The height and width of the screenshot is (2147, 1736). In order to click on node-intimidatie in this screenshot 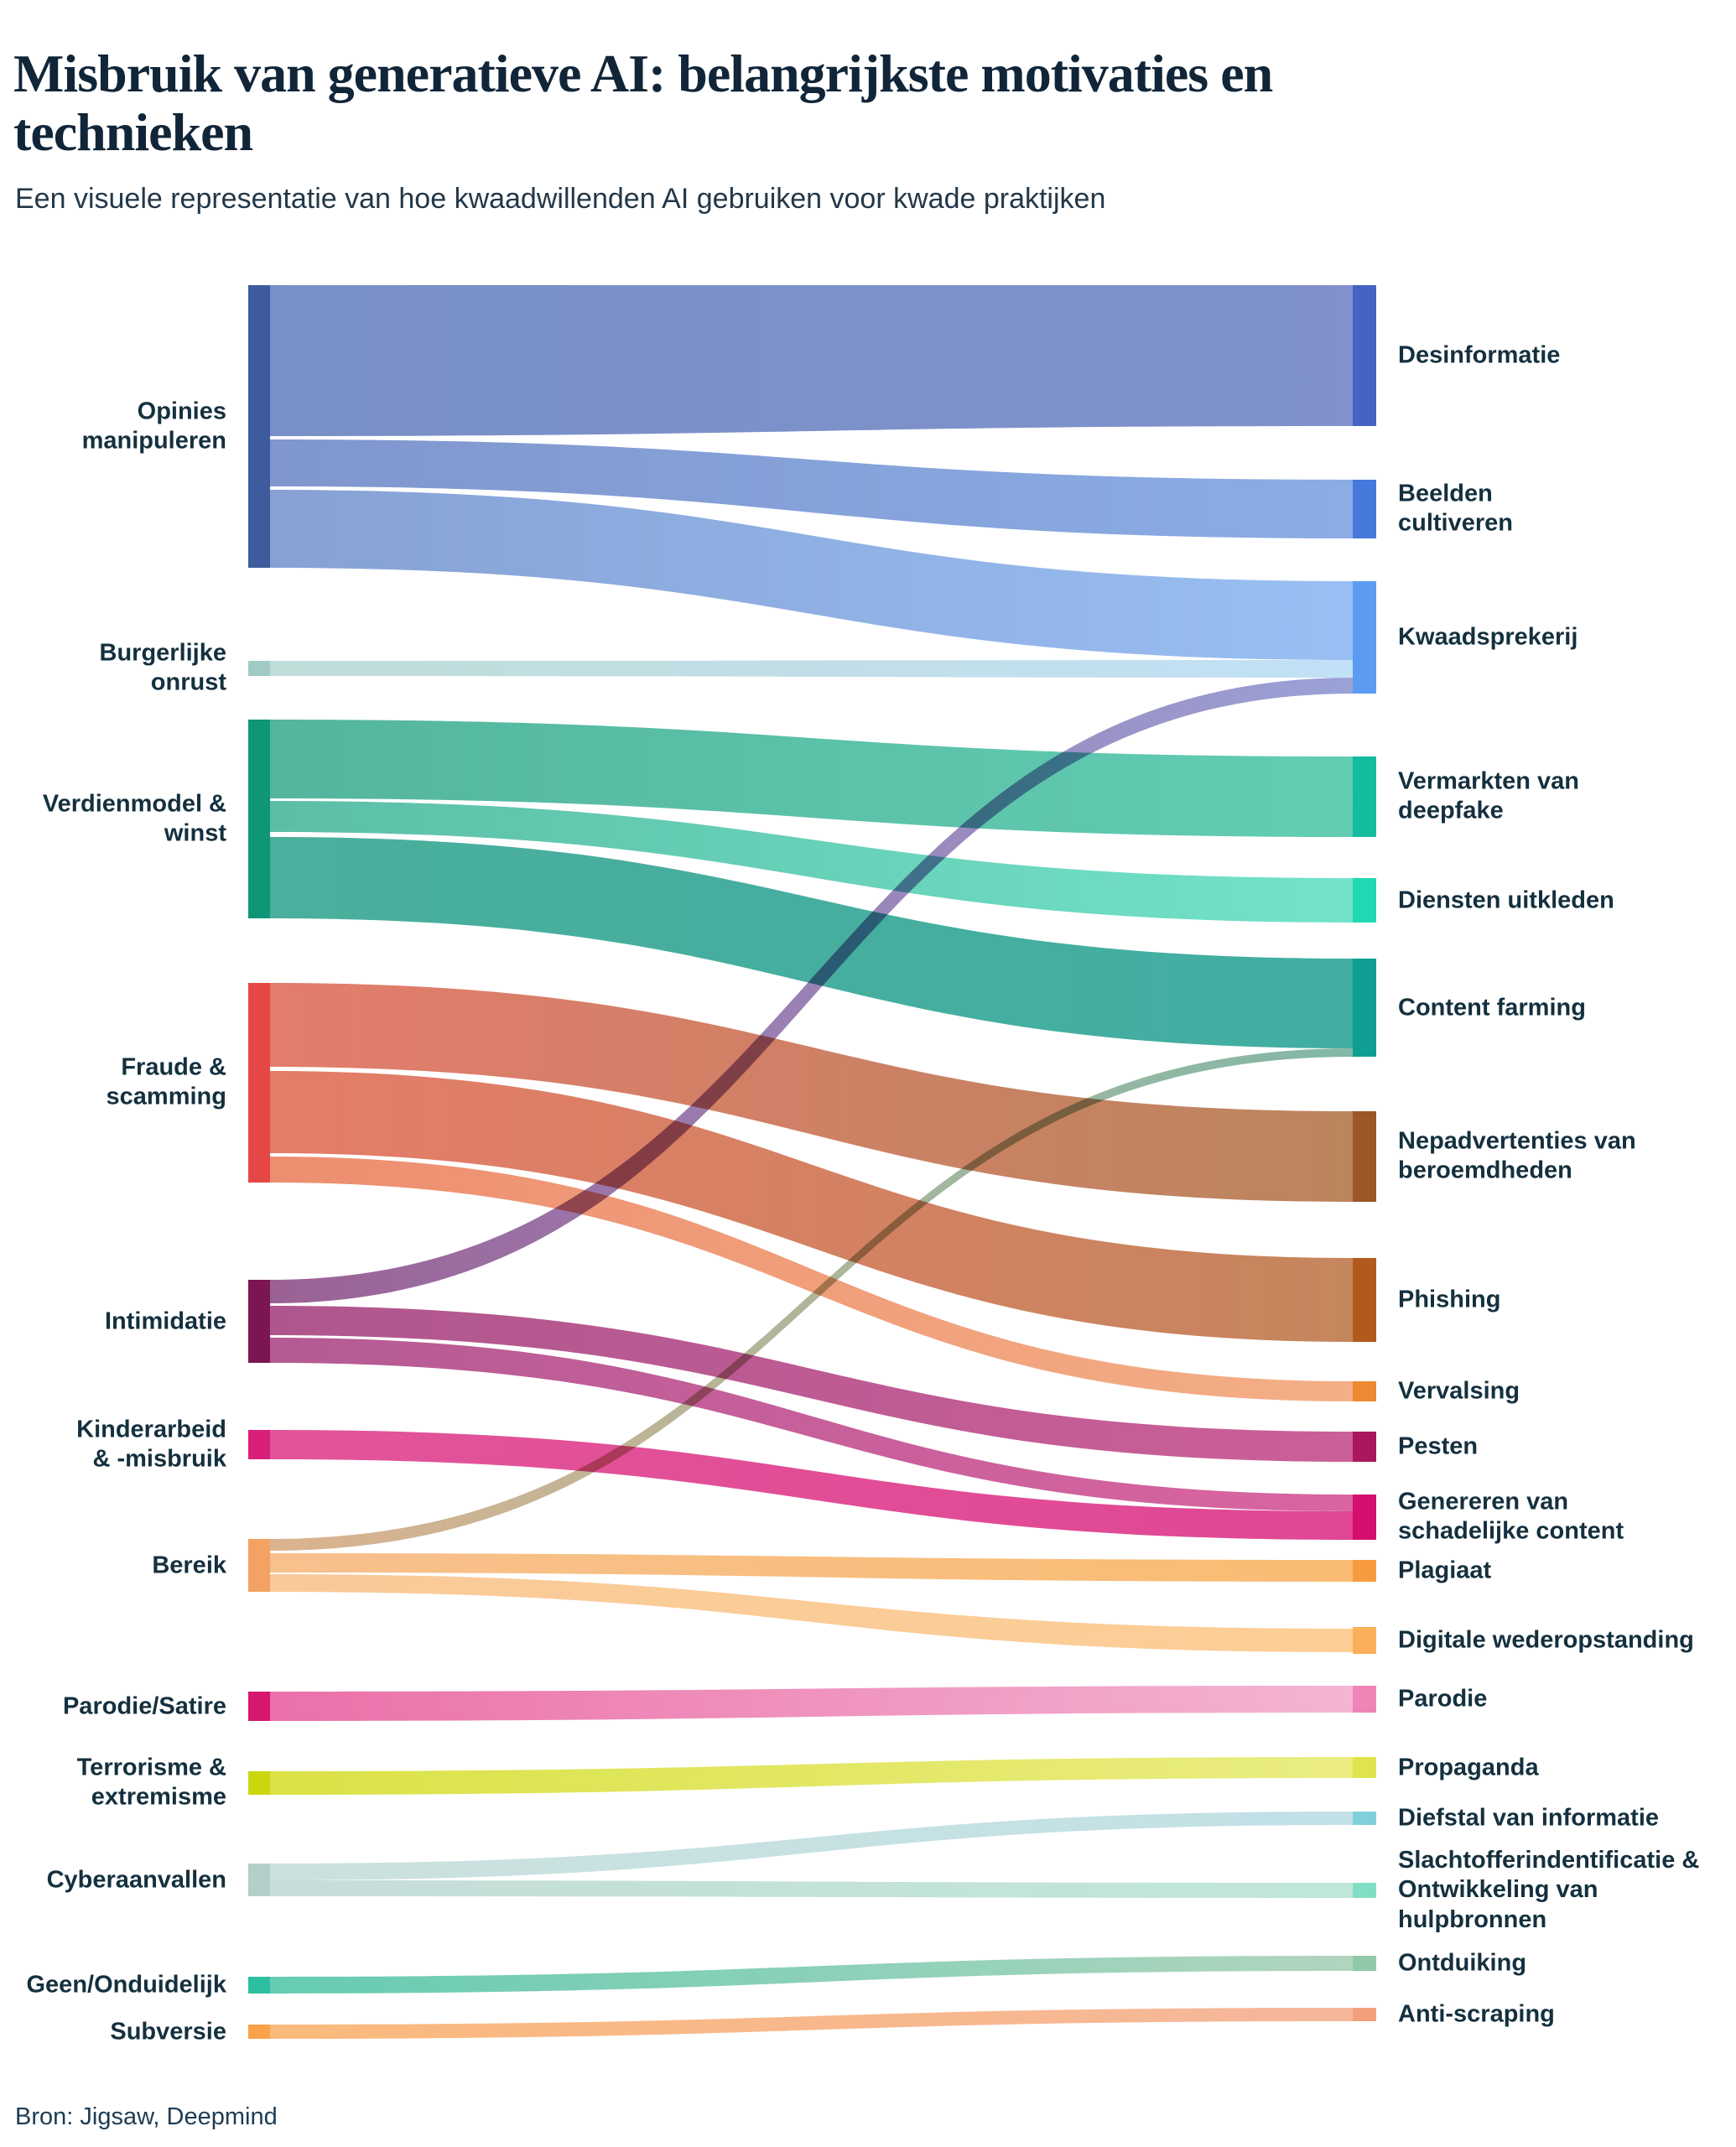, I will do `click(259, 1321)`.